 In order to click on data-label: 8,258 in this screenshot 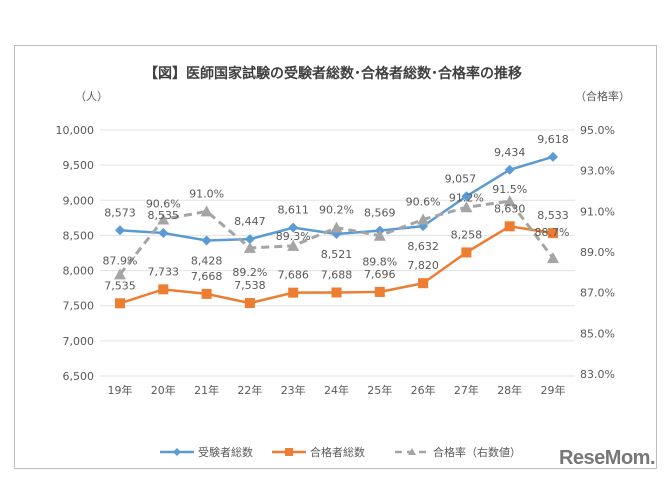, I will do `click(467, 234)`.